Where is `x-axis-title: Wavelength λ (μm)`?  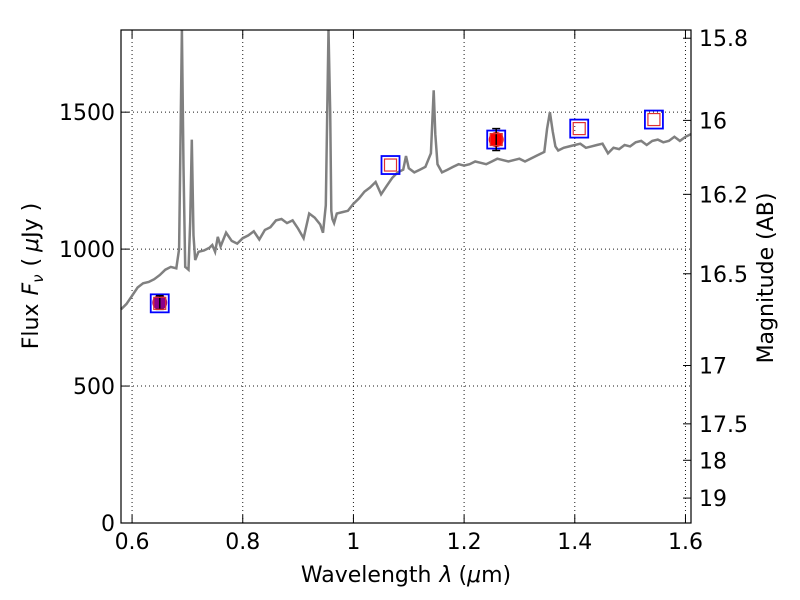
x-axis-title: Wavelength λ (μm) is located at coordinates (406, 575).